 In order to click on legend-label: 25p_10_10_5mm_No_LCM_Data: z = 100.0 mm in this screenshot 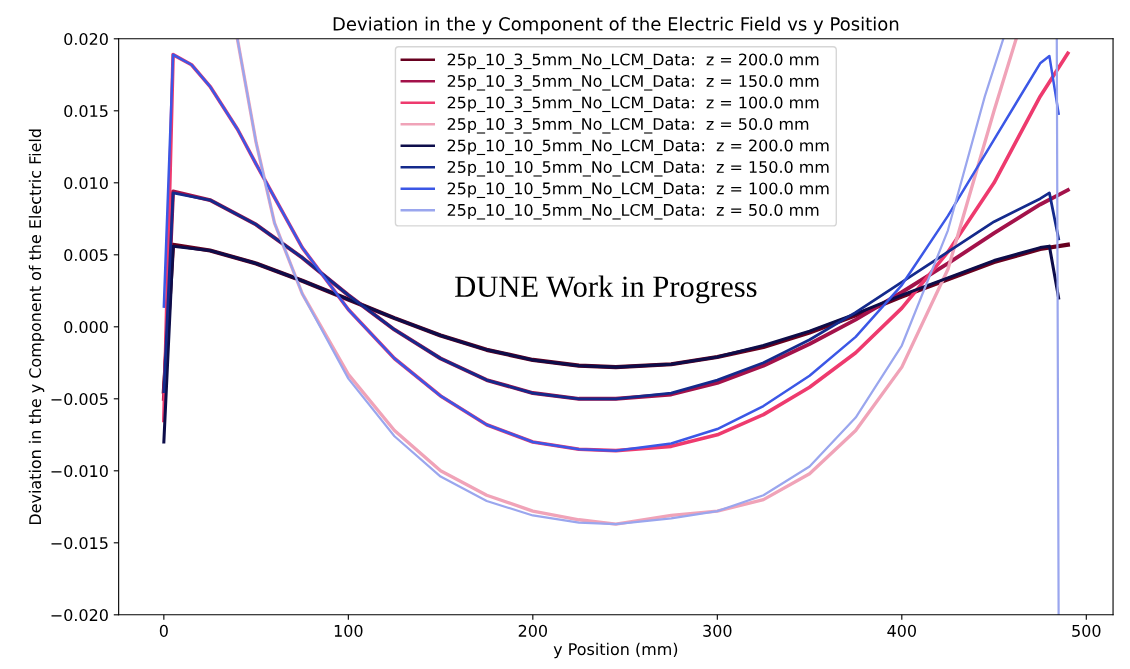, I will do `click(638, 190)`.